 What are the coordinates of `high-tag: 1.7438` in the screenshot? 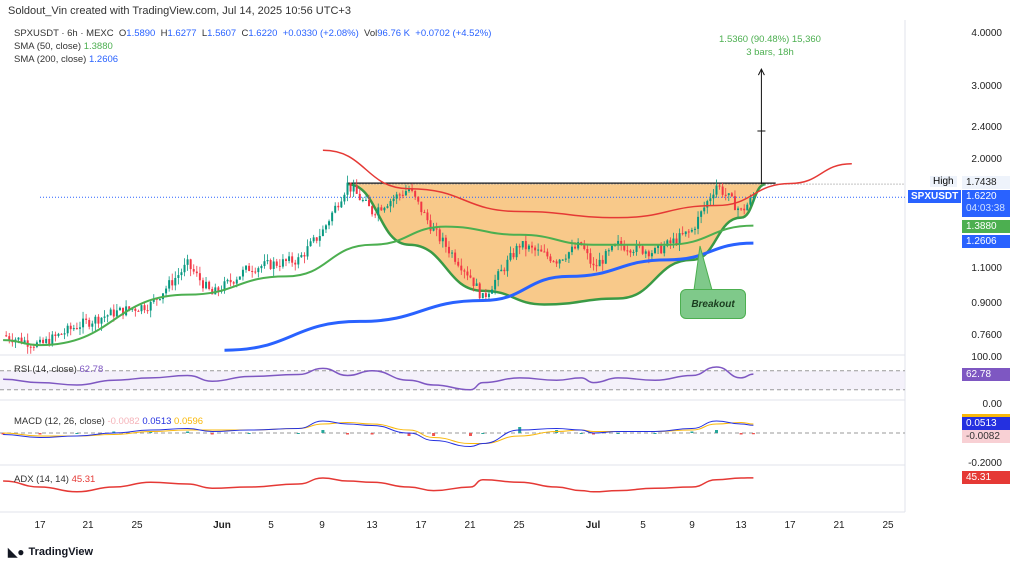 It's located at (986, 182).